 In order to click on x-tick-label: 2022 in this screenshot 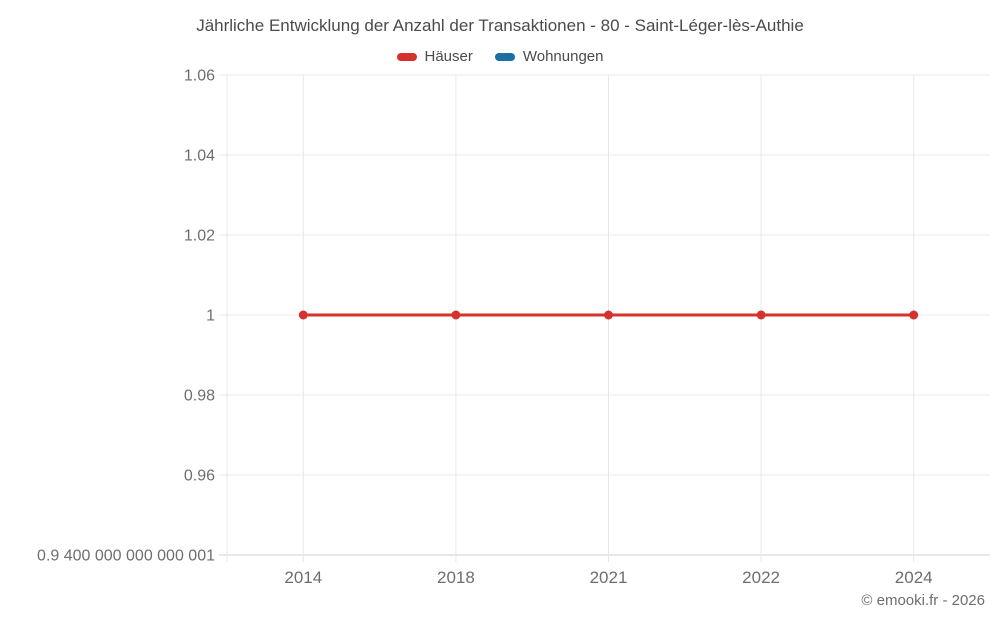, I will do `click(761, 577)`.